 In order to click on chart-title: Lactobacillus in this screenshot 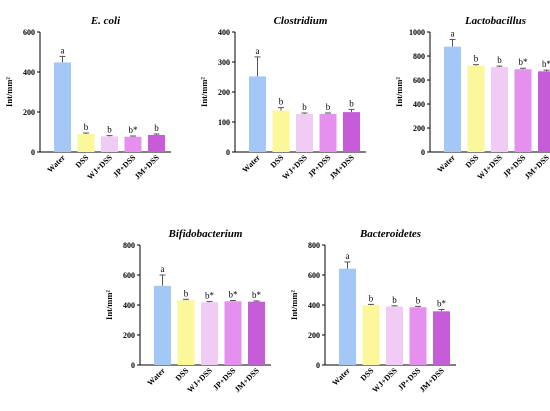, I will do `click(495, 21)`.